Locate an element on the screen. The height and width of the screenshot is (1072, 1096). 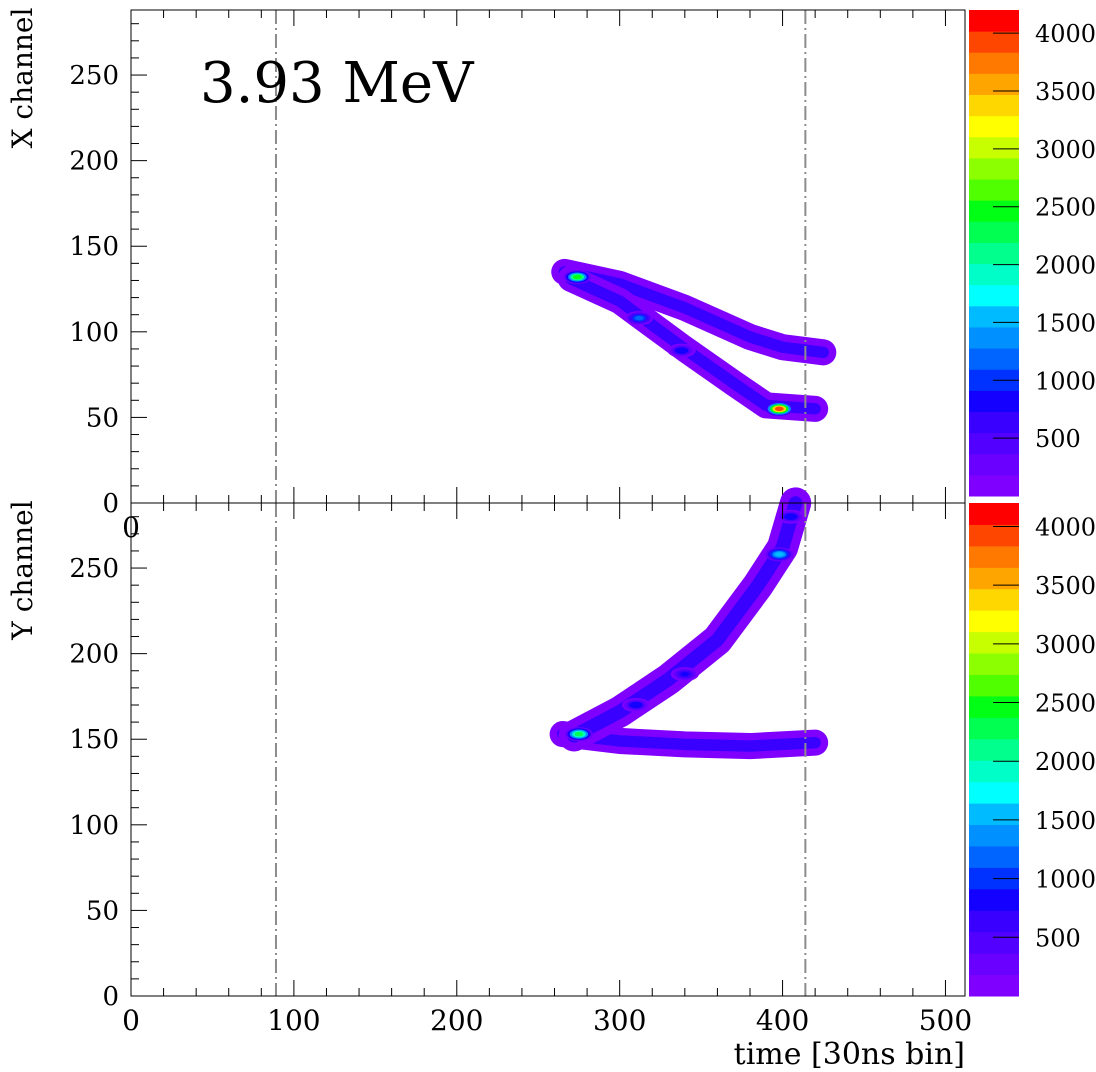
colorbar-tick-label: 2000 is located at coordinates (1065, 266).